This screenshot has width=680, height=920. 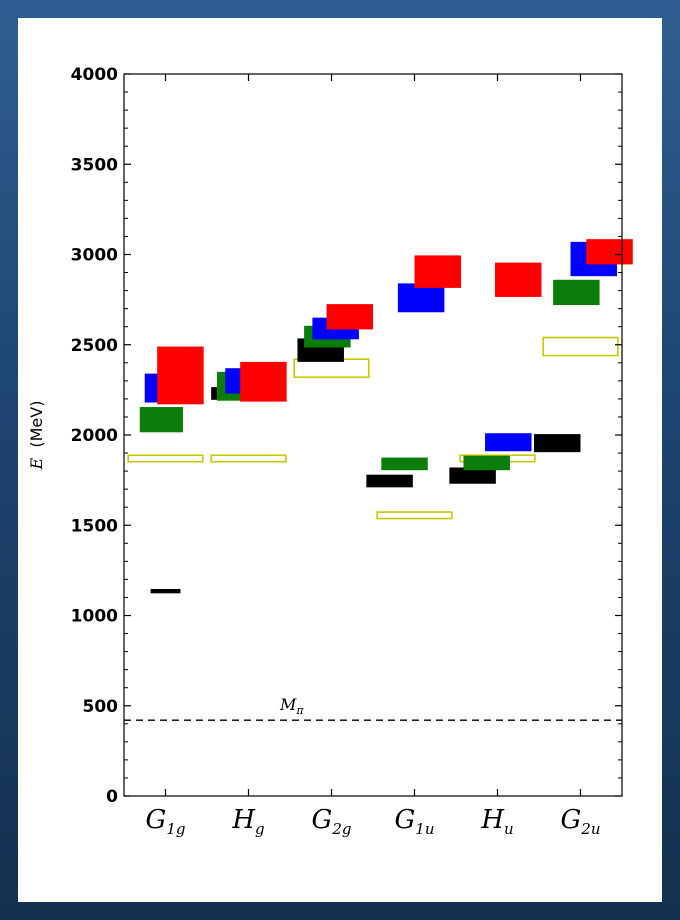 What do you see at coordinates (94, 75) in the screenshot?
I see `y-tick-label: 4000` at bounding box center [94, 75].